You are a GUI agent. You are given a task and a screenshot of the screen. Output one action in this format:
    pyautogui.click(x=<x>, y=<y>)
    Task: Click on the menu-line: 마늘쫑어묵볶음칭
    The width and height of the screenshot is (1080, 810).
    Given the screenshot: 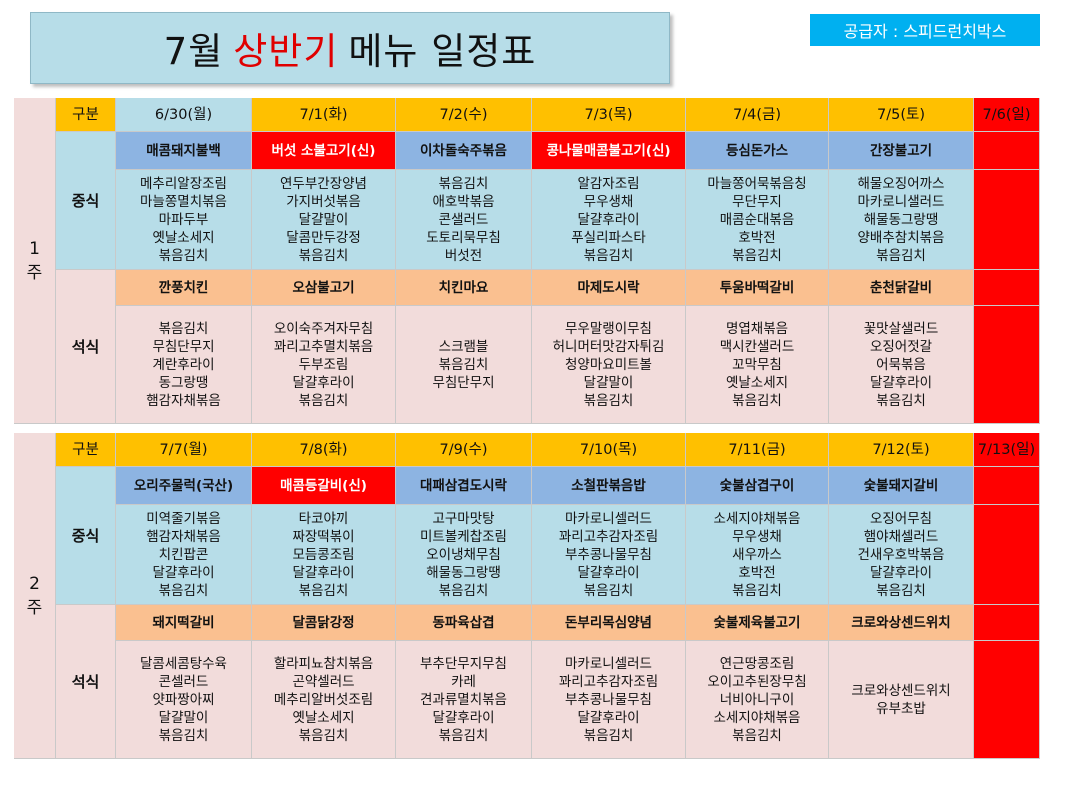 What is the action you would take?
    pyautogui.click(x=757, y=183)
    